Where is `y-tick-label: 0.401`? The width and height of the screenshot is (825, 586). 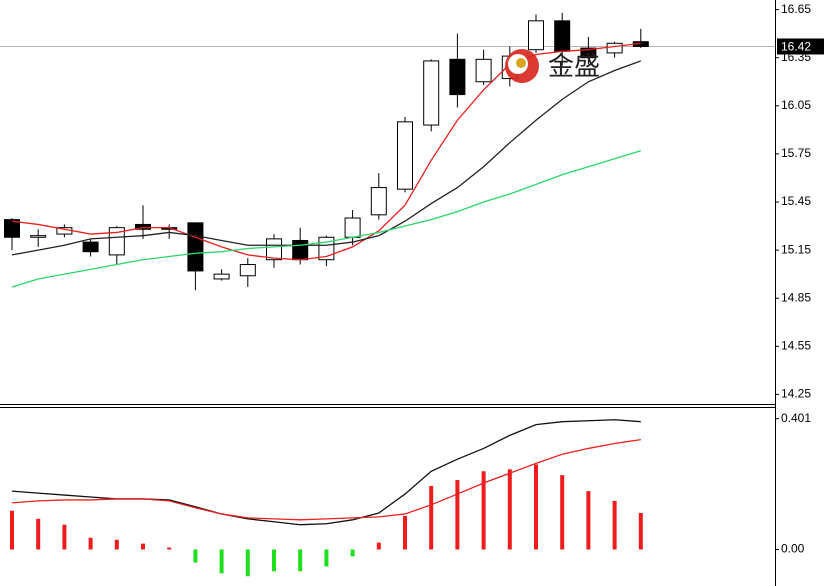 y-tick-label: 0.401 is located at coordinates (796, 418).